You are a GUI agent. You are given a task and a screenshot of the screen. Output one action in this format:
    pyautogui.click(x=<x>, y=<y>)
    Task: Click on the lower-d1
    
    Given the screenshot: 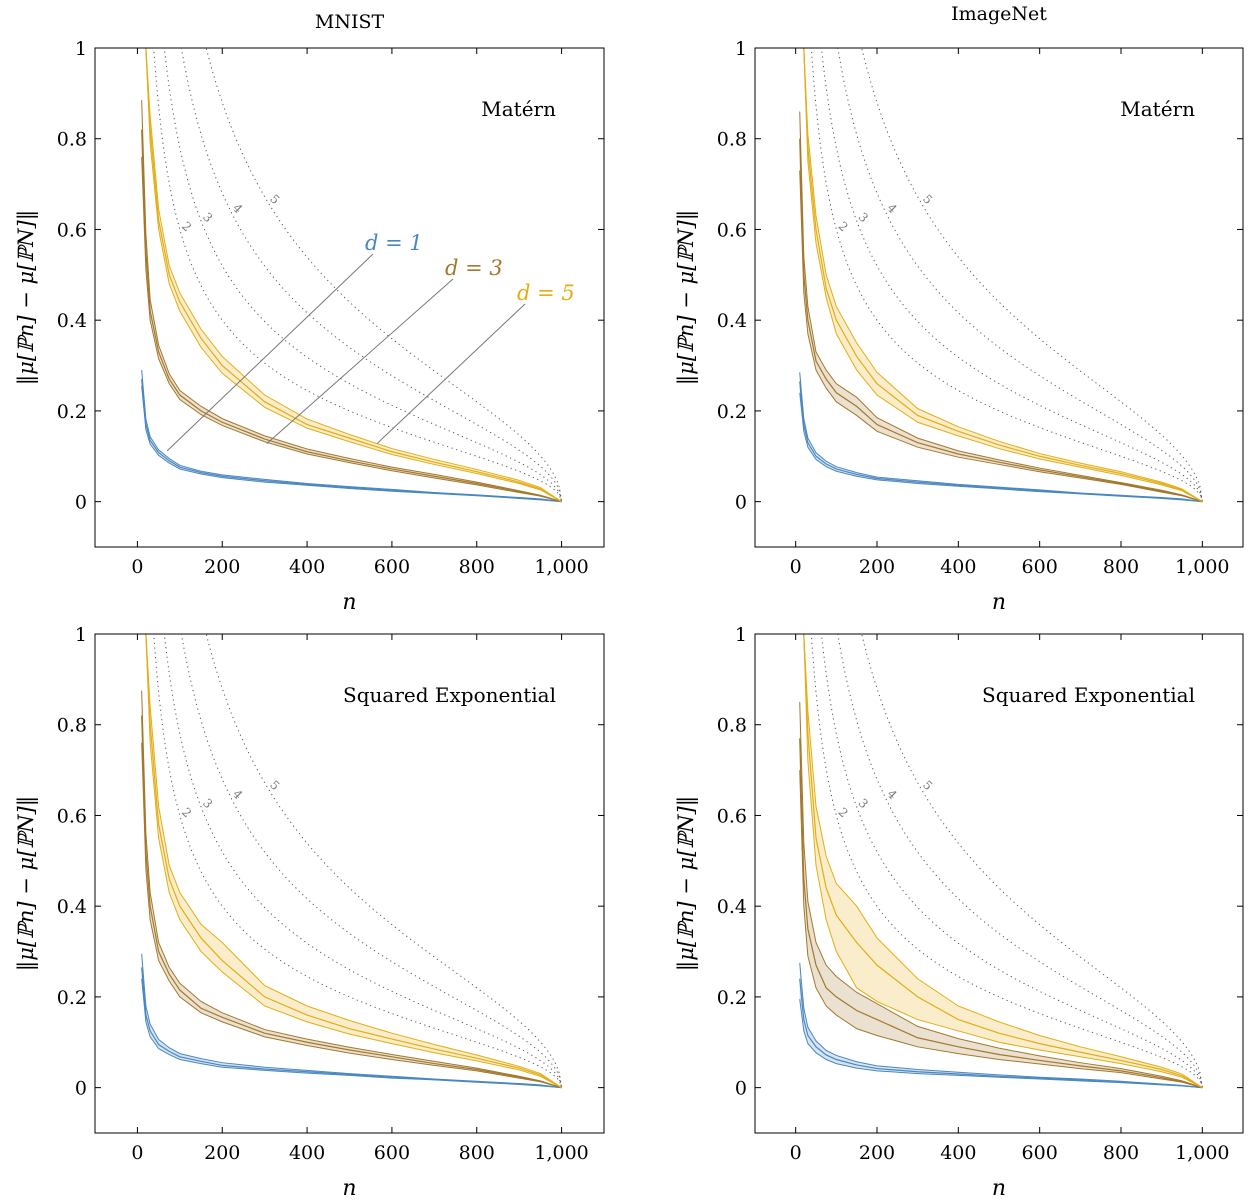 What is the action you would take?
    pyautogui.click(x=351, y=444)
    